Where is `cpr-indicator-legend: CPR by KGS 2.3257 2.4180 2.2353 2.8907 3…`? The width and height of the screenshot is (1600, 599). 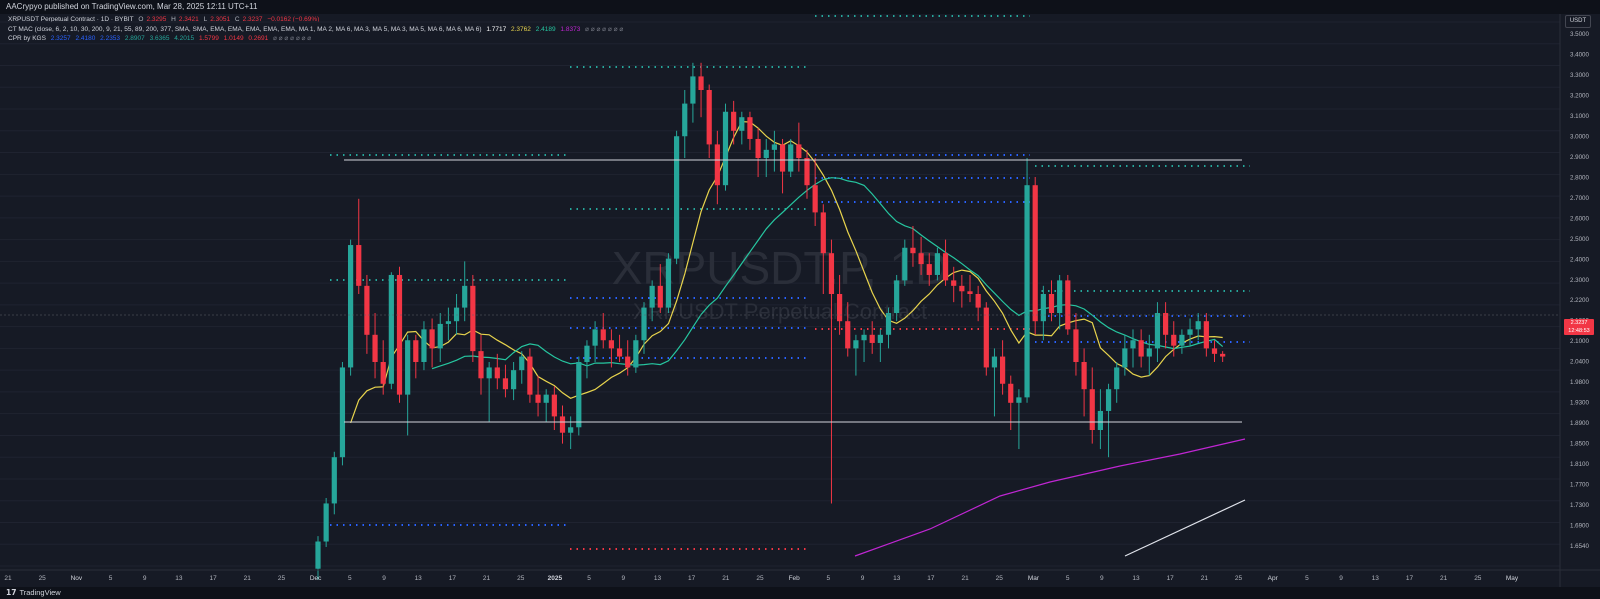
cpr-indicator-legend: CPR by KGS 2.3257 2.4180 2.2353 2.8907 3… is located at coordinates (161, 38).